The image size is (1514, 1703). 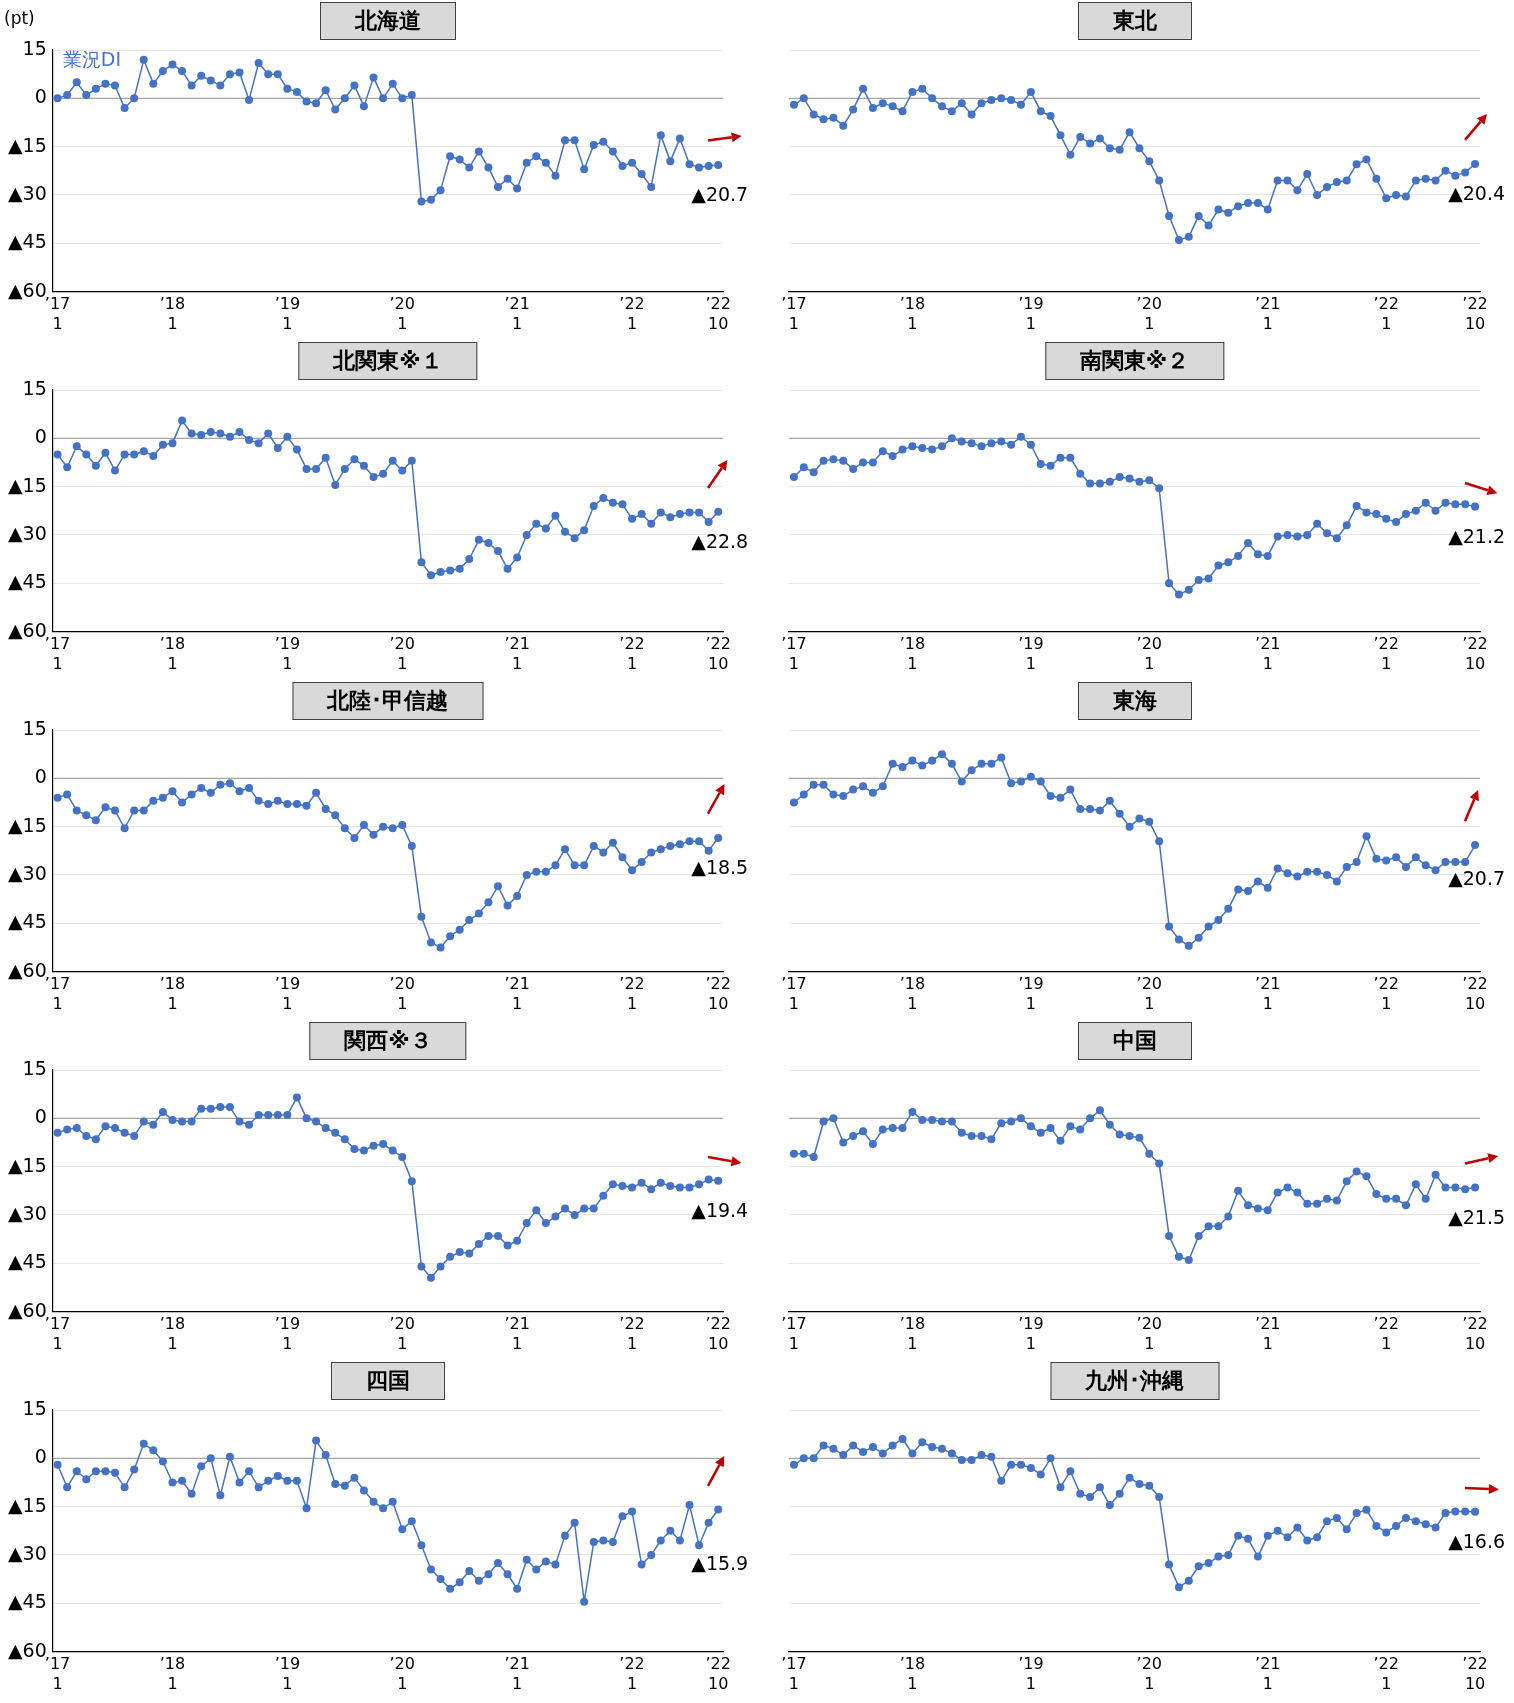 I want to click on annotation: ▲21.2, so click(x=1477, y=535).